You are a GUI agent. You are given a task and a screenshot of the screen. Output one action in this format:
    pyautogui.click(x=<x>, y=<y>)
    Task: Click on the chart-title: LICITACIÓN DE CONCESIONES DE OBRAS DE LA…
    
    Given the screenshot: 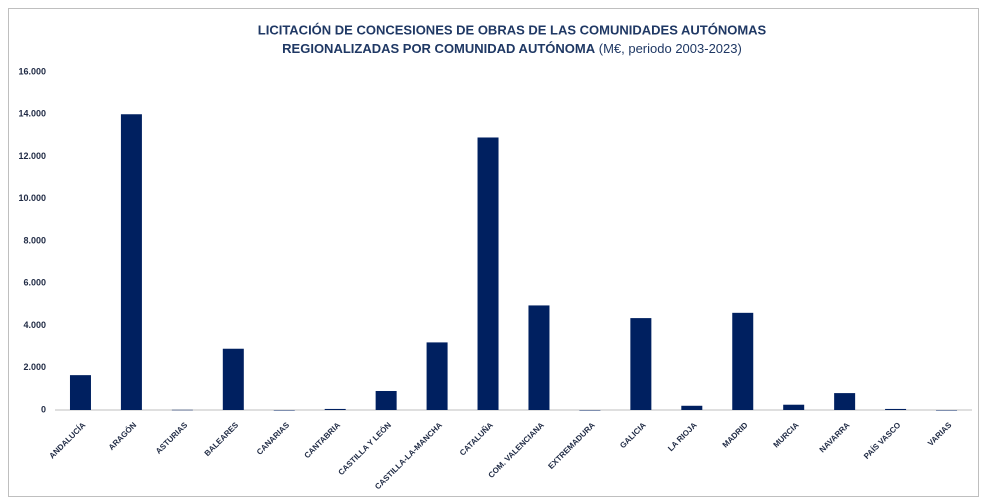 What is the action you would take?
    pyautogui.click(x=512, y=29)
    